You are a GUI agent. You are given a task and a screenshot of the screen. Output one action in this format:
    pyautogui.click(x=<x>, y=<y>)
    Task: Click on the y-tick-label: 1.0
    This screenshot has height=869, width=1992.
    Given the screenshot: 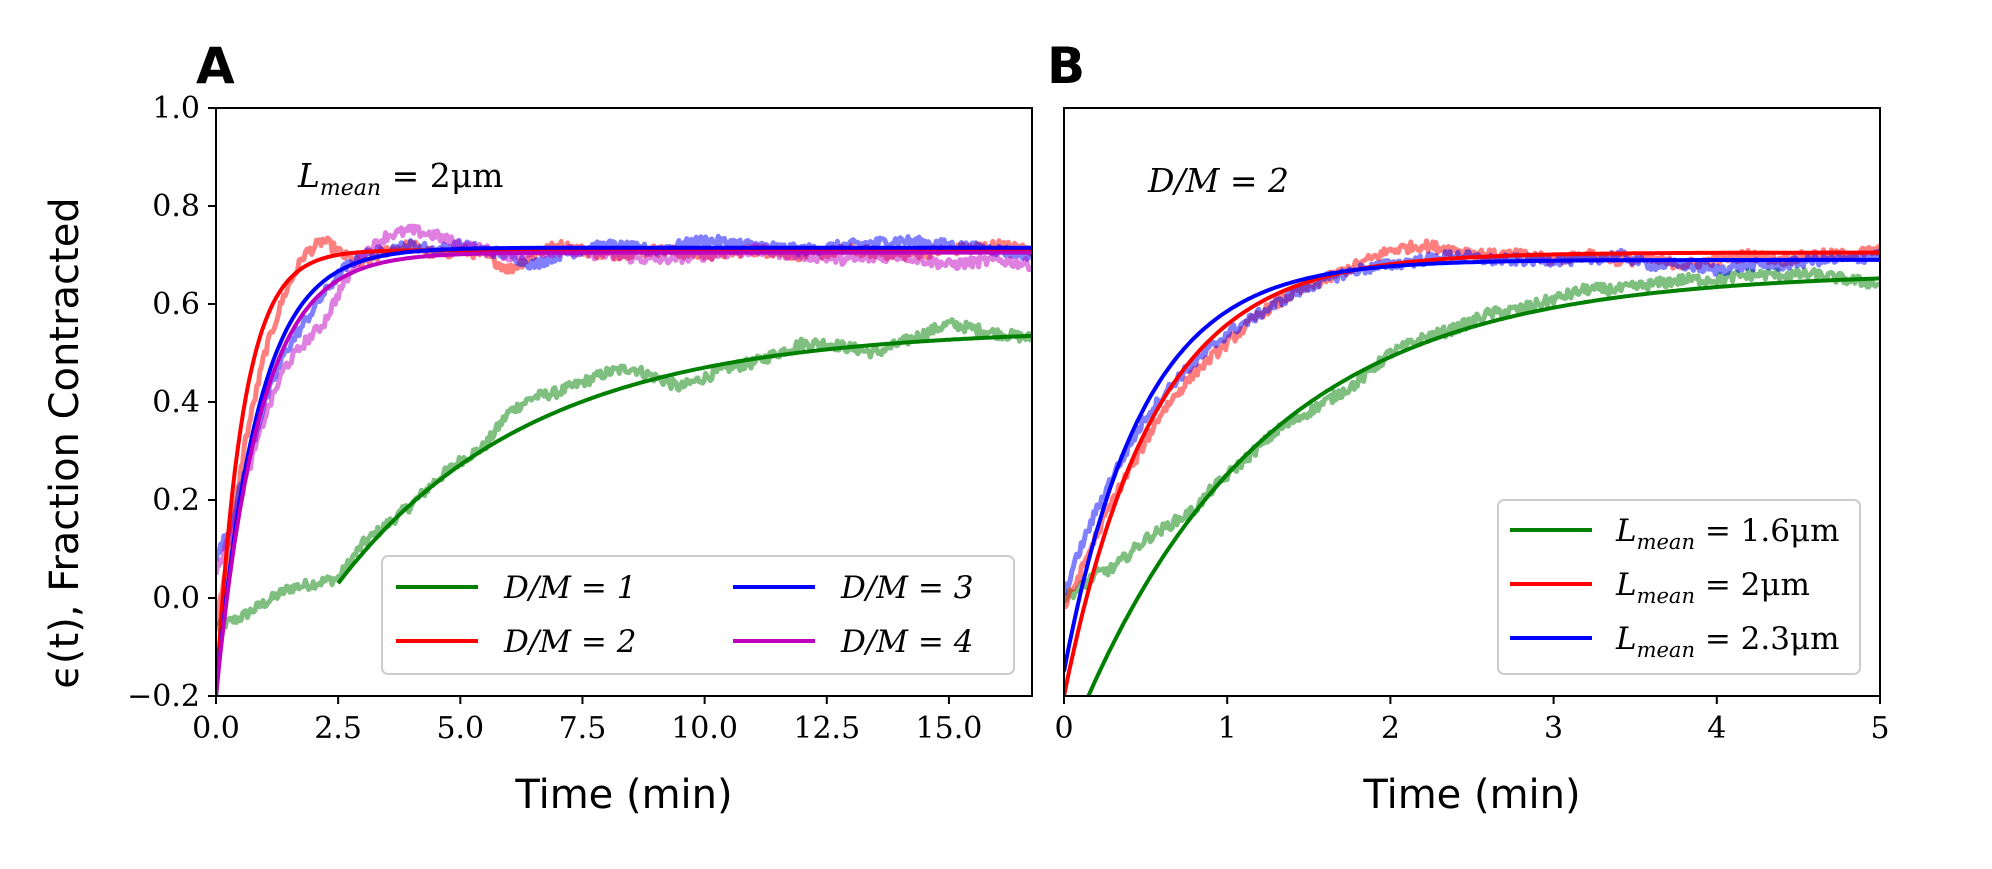 What is the action you would take?
    pyautogui.click(x=176, y=108)
    